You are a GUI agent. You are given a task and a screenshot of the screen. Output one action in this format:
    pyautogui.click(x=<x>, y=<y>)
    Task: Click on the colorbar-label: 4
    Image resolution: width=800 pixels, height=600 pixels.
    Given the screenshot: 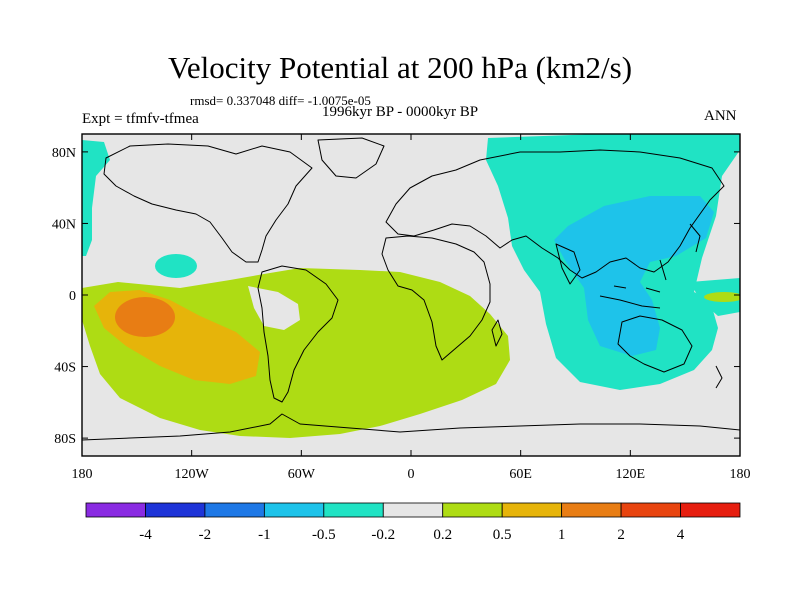 What is the action you would take?
    pyautogui.click(x=681, y=535)
    